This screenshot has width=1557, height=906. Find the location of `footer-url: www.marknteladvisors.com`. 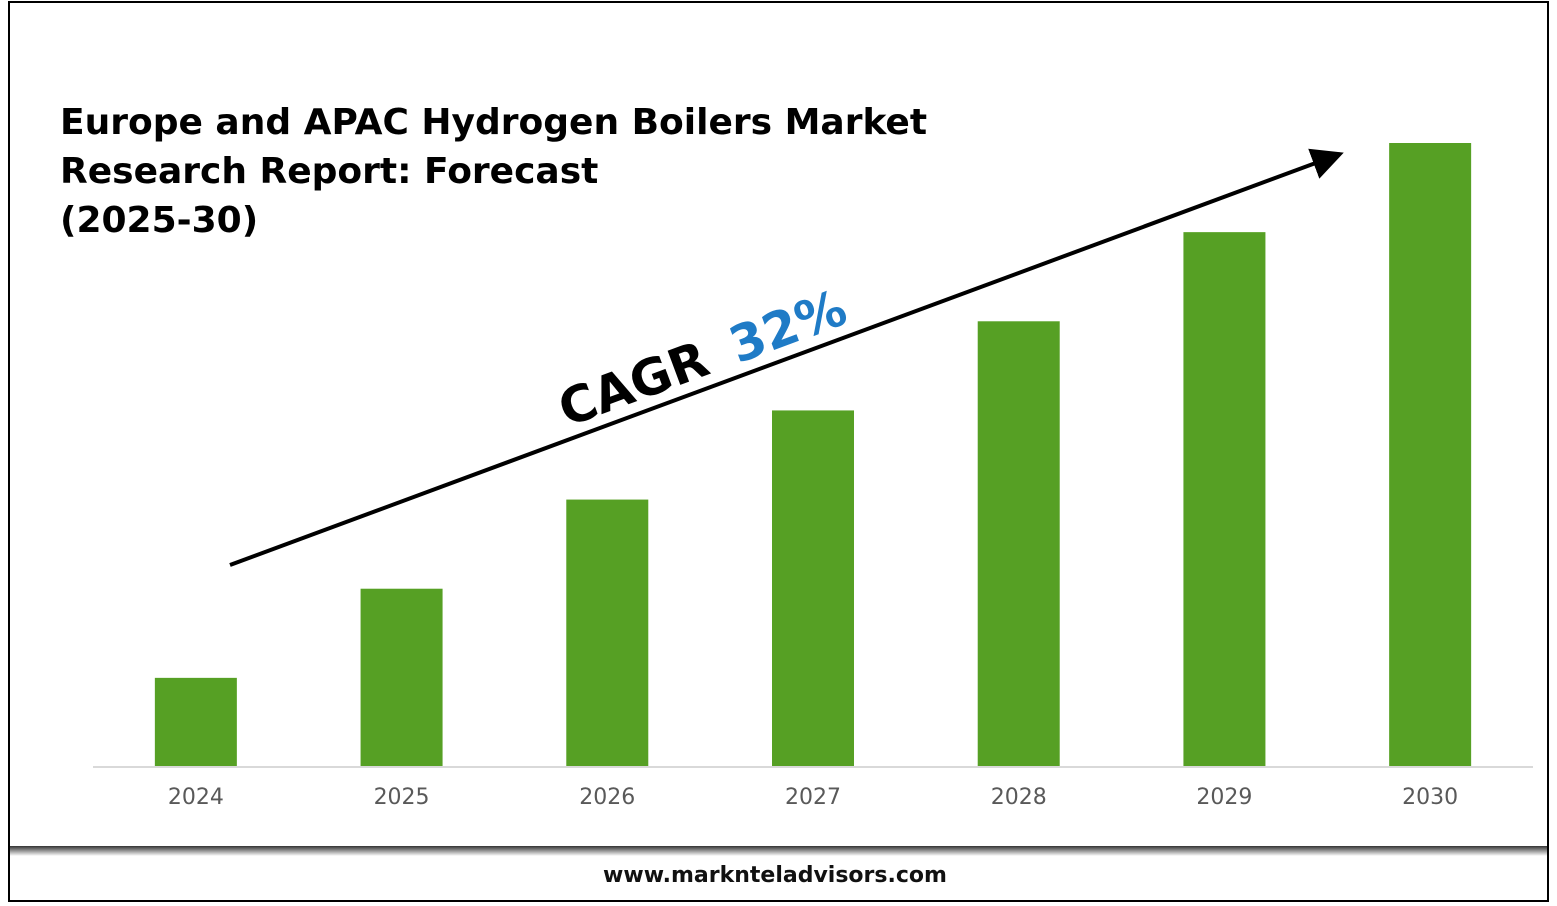

footer-url: www.marknteladvisors.com is located at coordinates (775, 875).